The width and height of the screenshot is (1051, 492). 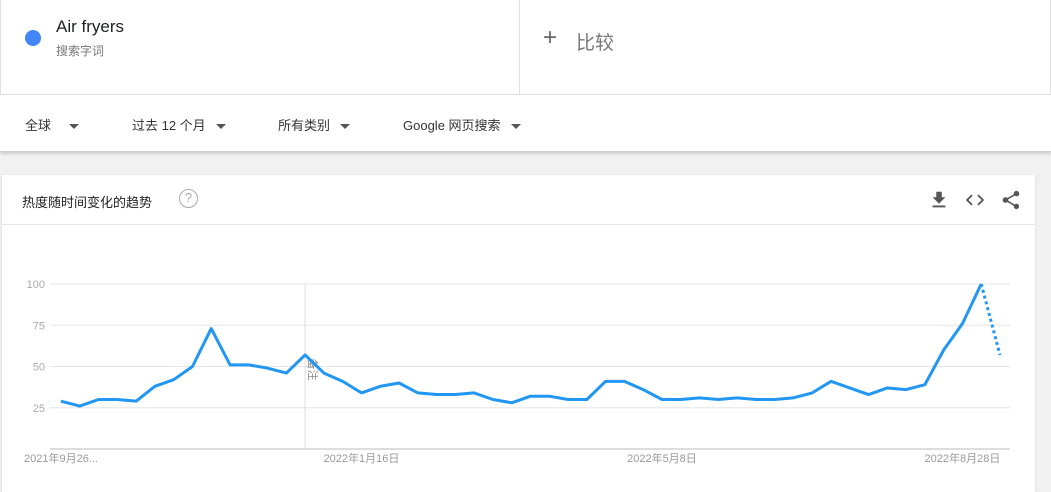 I want to click on y-tick-label: 75, so click(x=39, y=326).